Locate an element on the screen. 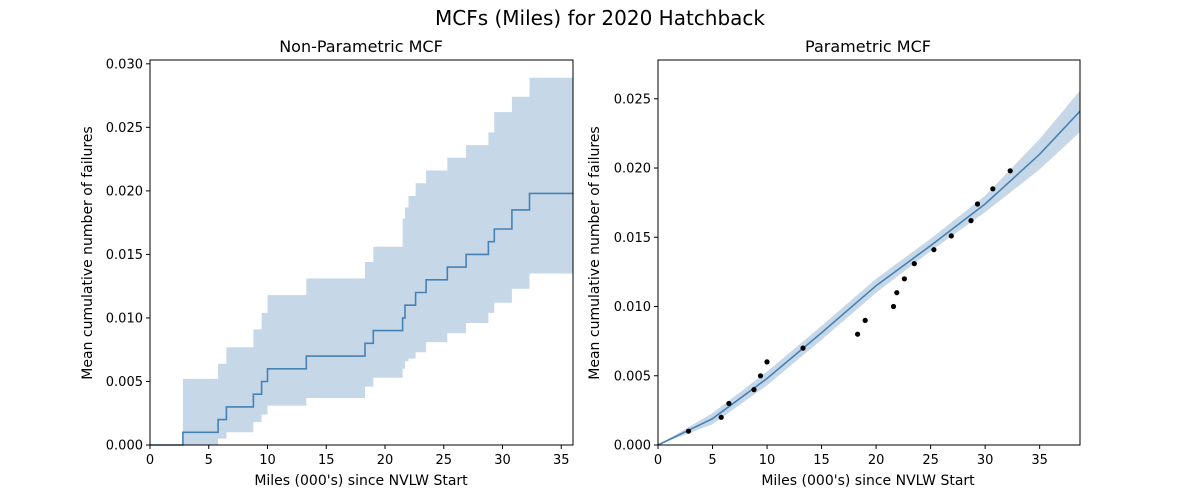 The image size is (1200, 500). y-axis-ticks: 0.000 0.005 0.010 0.015 0.020 0.025 0.030 is located at coordinates (128, 255).